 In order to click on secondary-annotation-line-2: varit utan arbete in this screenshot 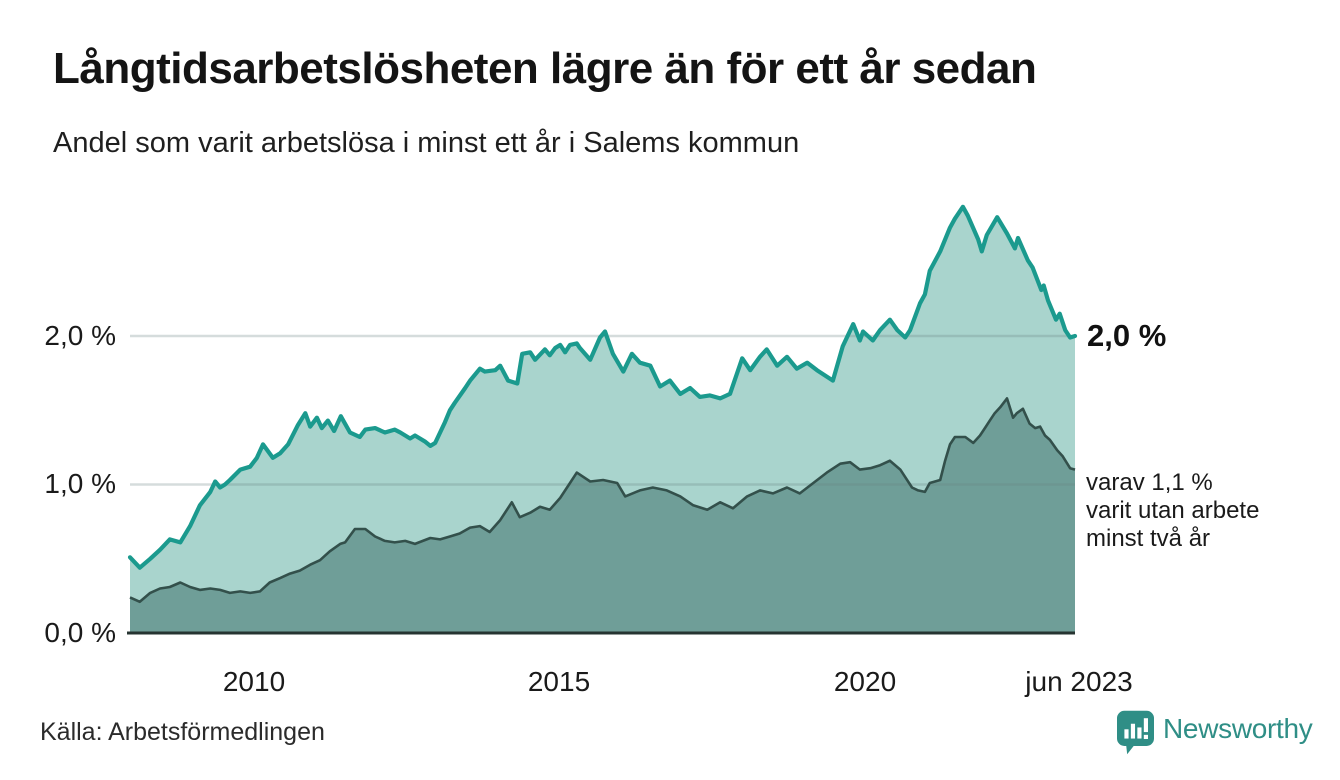, I will do `click(1173, 510)`.